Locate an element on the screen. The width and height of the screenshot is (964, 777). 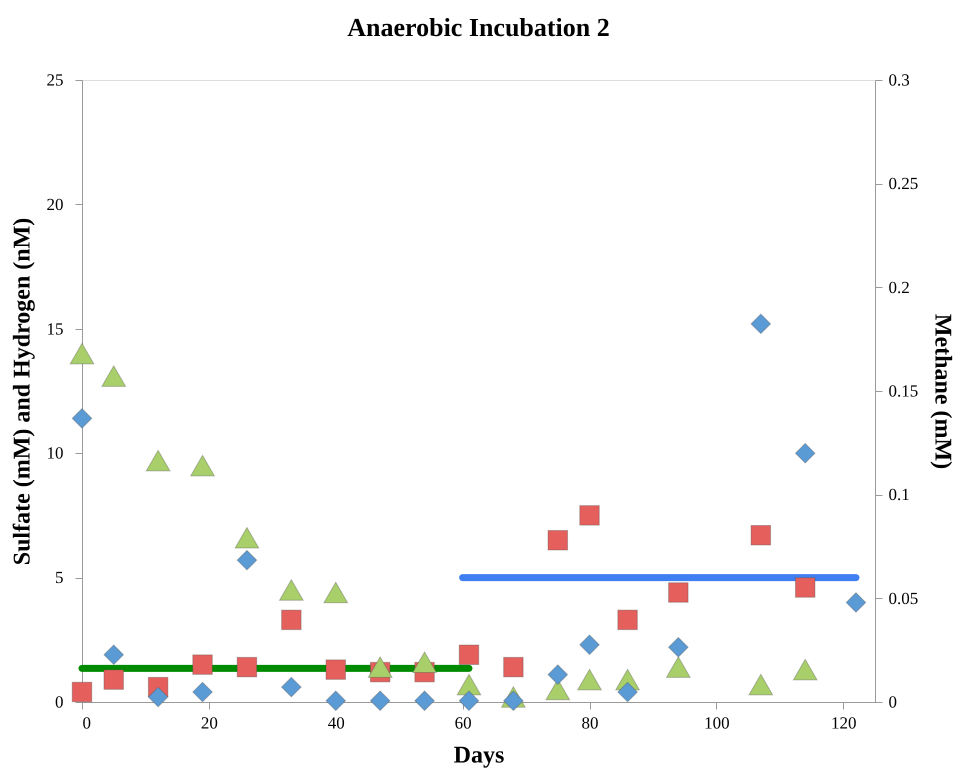
chart-title: Anaerobic Incubation 2 is located at coordinates (478, 27).